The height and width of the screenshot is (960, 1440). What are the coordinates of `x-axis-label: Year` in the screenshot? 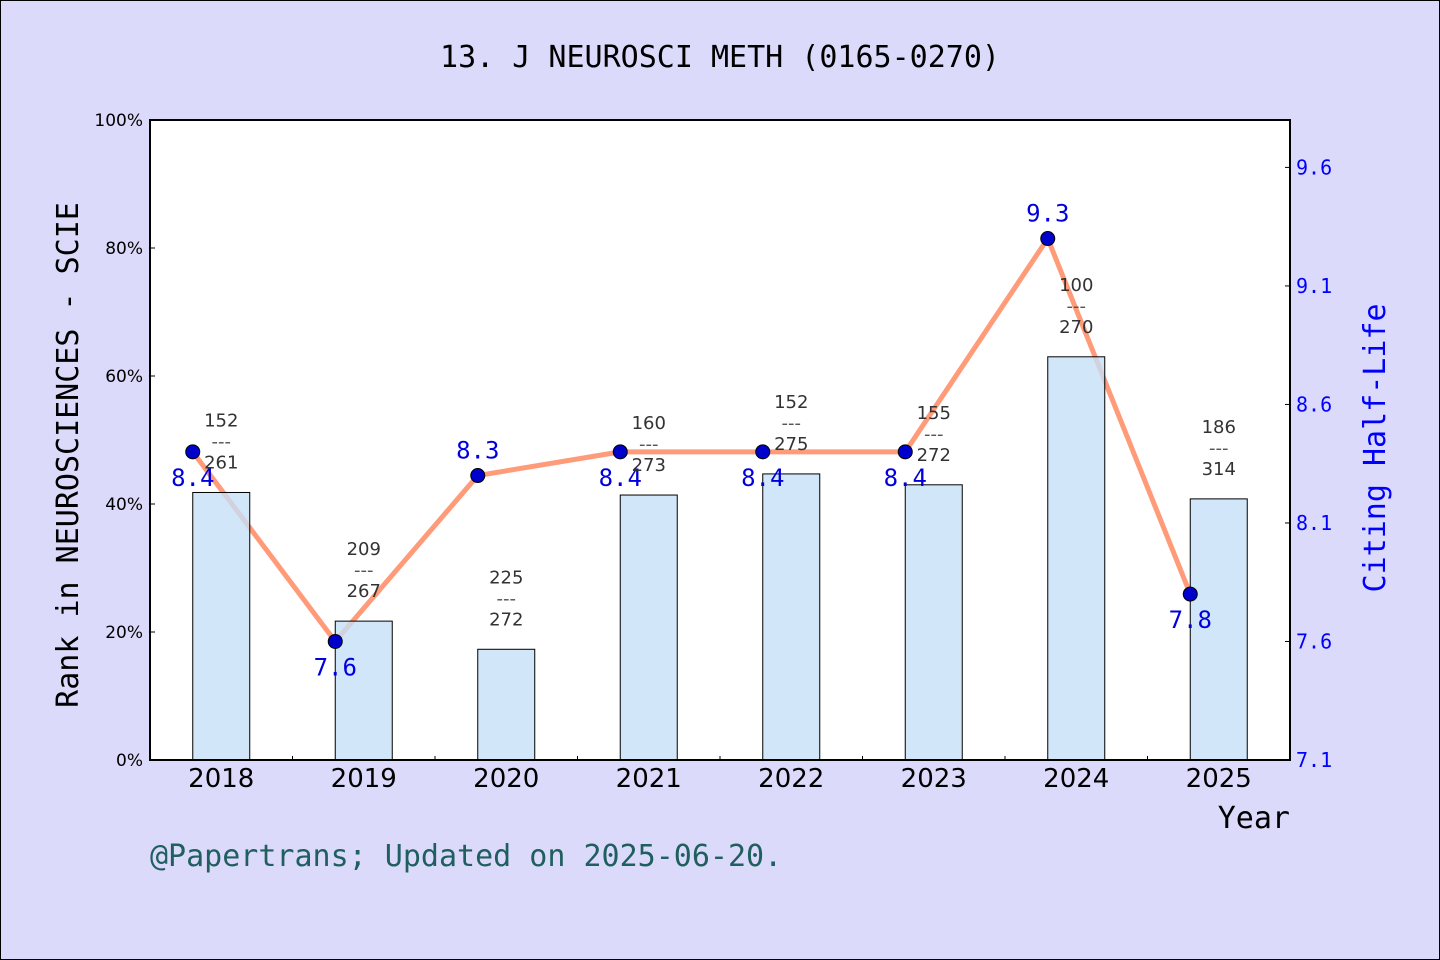 It's located at (1254, 818).